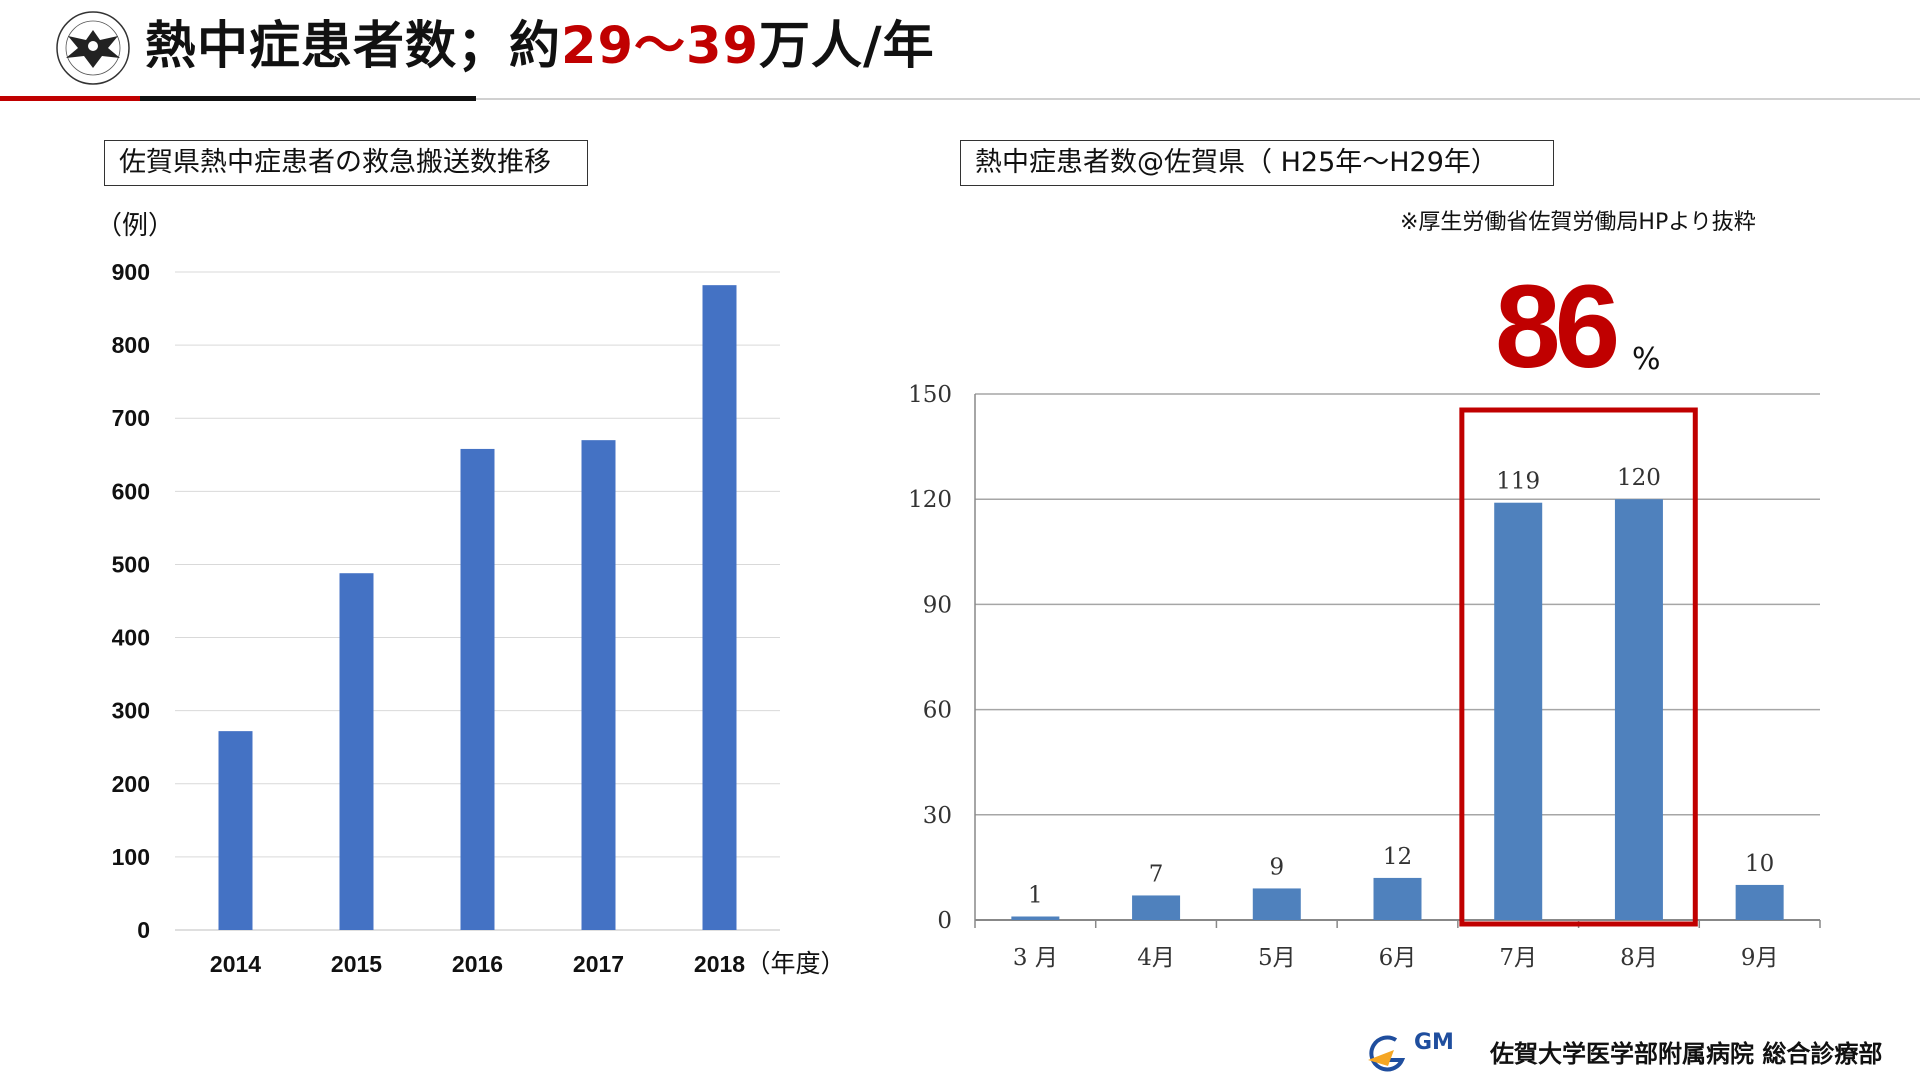 The width and height of the screenshot is (1920, 1080). Describe the element at coordinates (477, 964) in the screenshot. I see `left-x-tick-label: 2016` at that location.